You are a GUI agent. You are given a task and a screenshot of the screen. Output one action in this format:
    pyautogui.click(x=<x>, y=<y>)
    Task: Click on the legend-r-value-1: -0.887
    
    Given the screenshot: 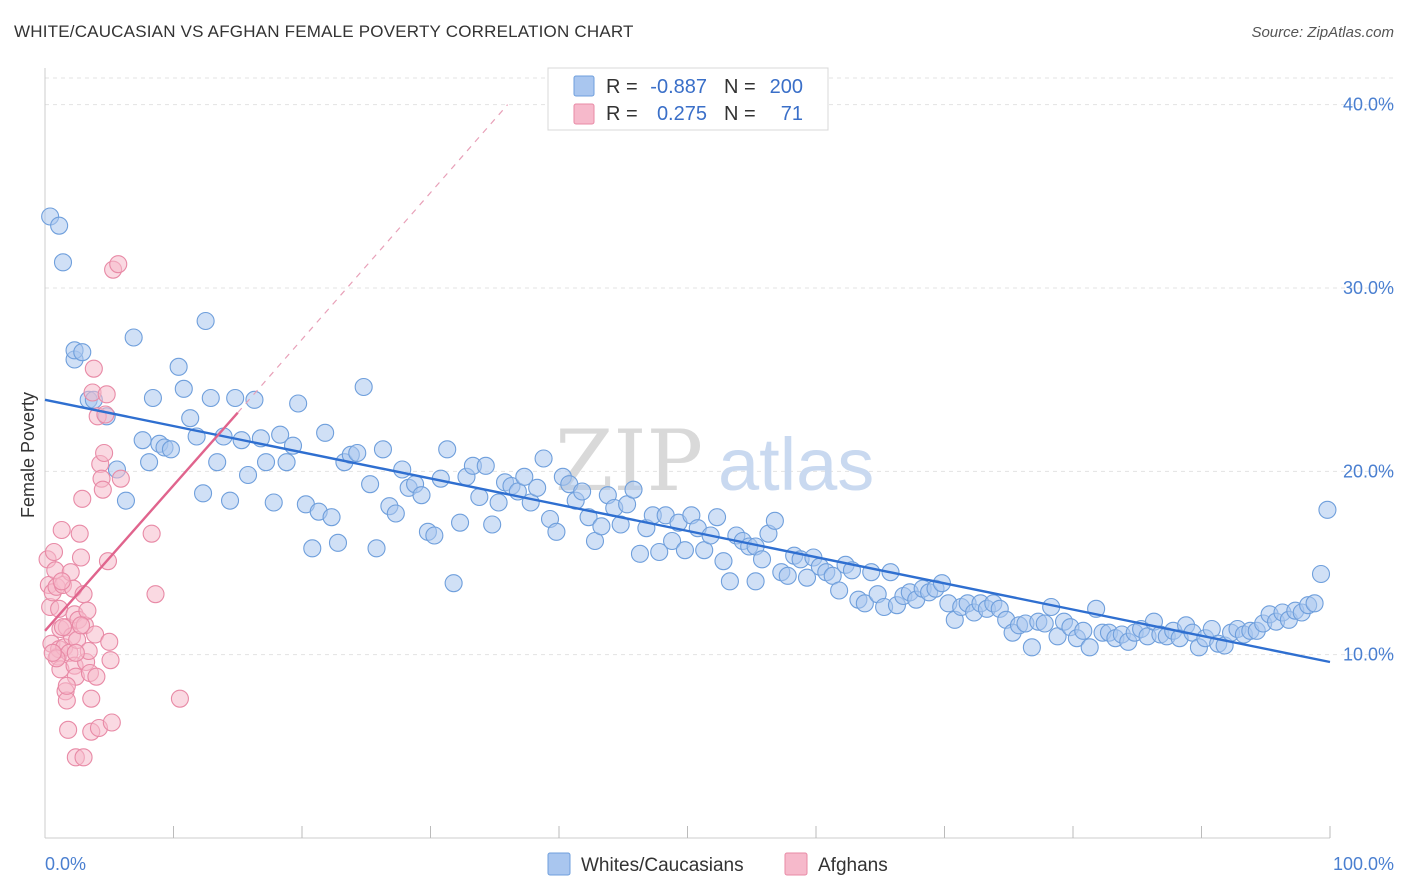 What is the action you would take?
    pyautogui.click(x=678, y=87)
    